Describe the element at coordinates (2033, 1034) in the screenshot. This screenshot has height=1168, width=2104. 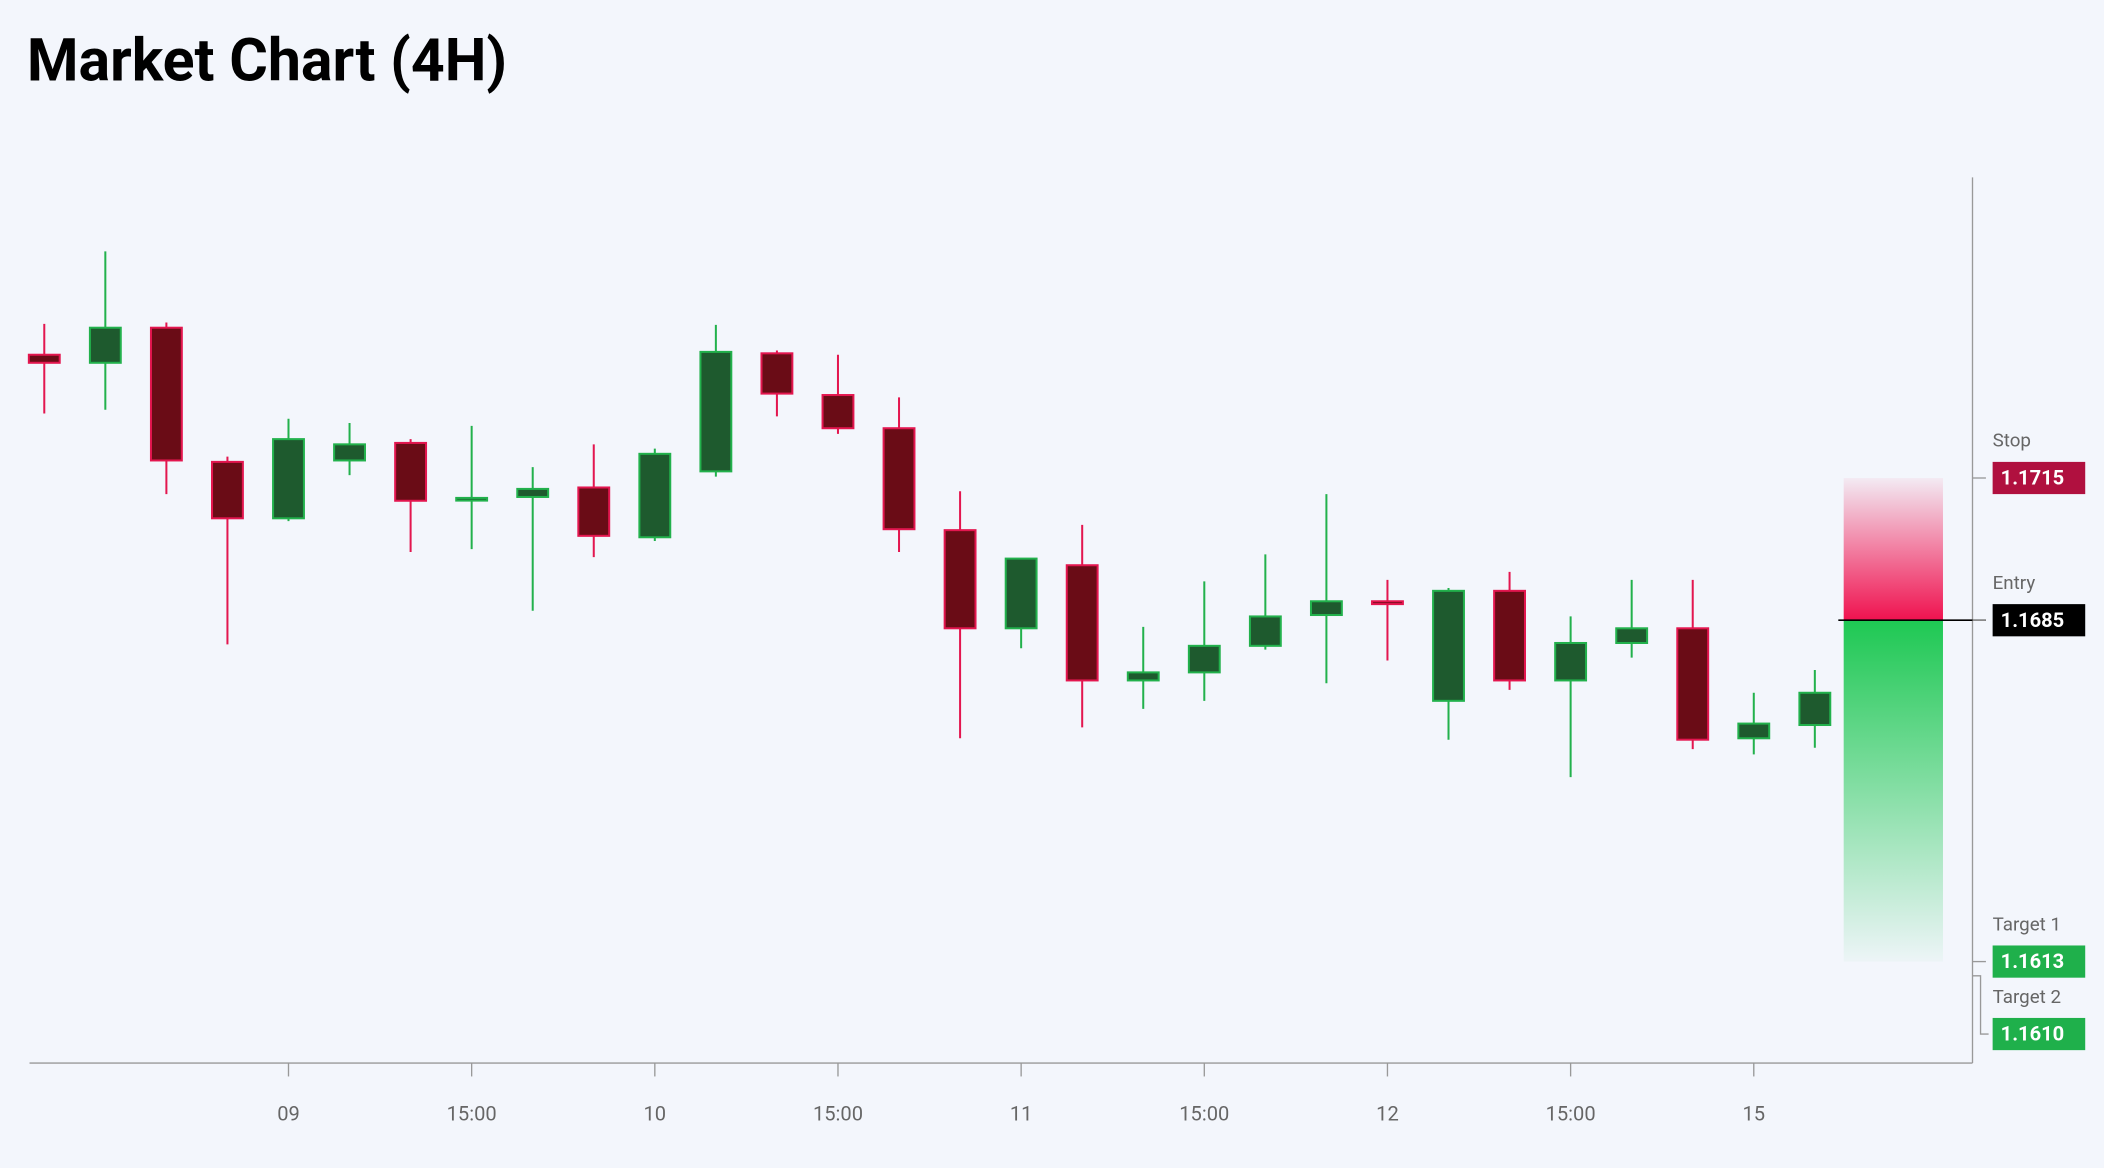
I see `level-label: 1.1610` at that location.